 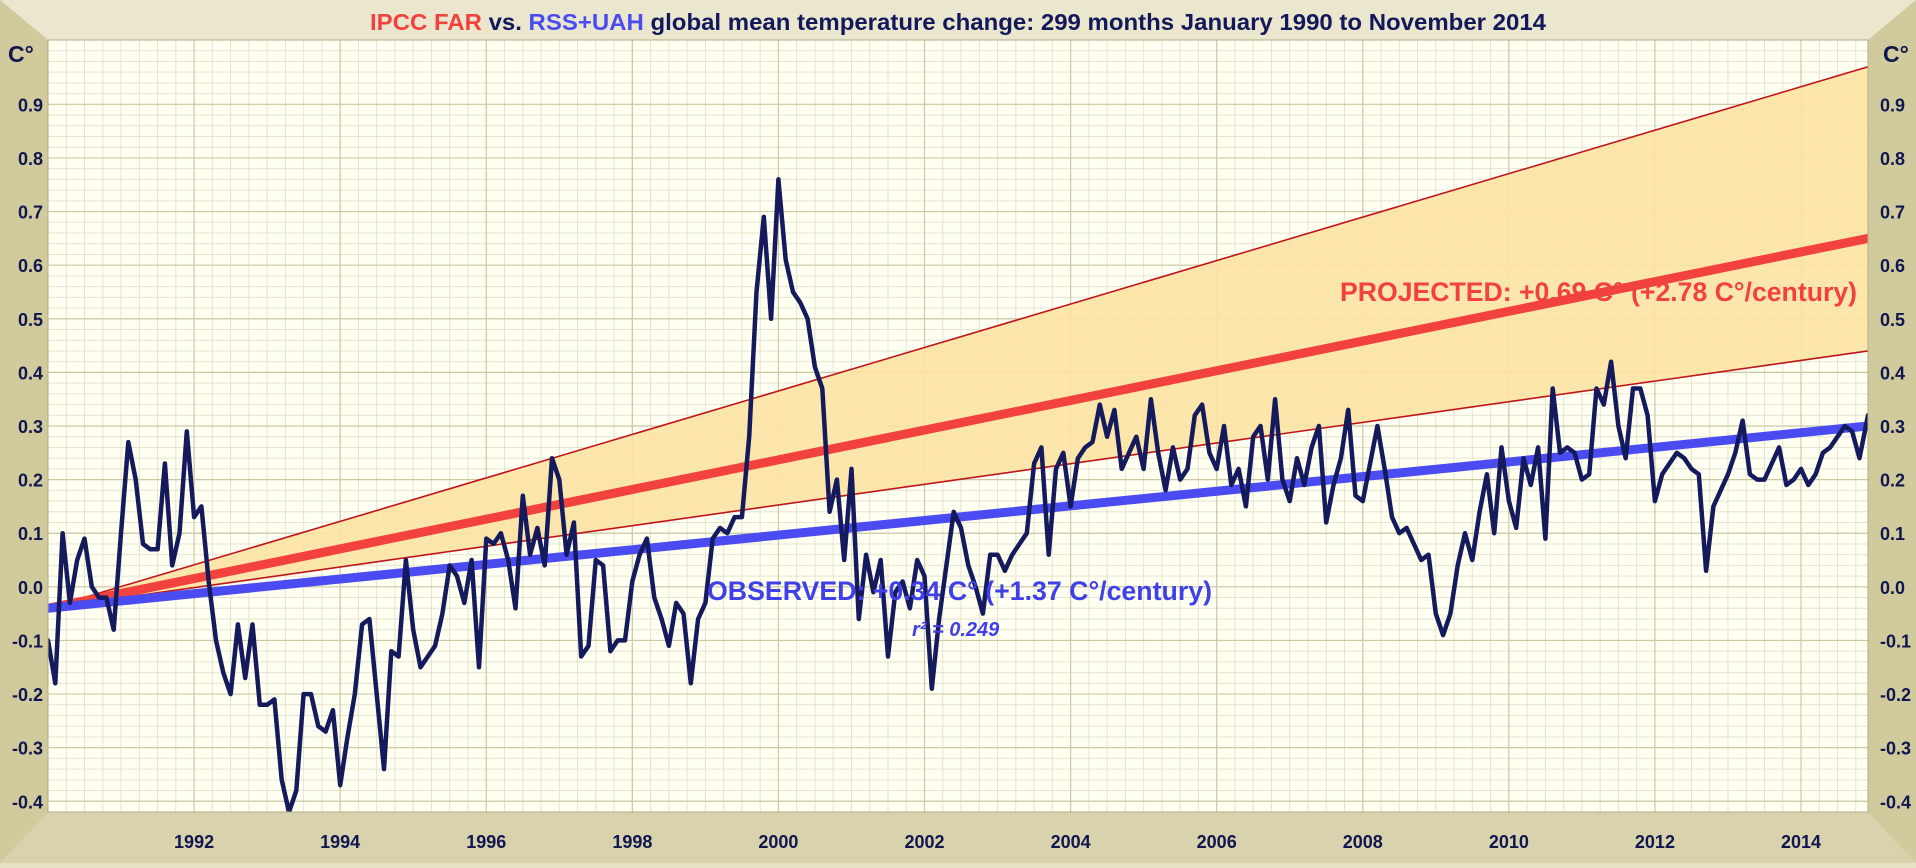 What do you see at coordinates (959, 591) in the screenshot?
I see `observed-annotation: OBSERVED: +0.34 C° (+1.37 C°/century)` at bounding box center [959, 591].